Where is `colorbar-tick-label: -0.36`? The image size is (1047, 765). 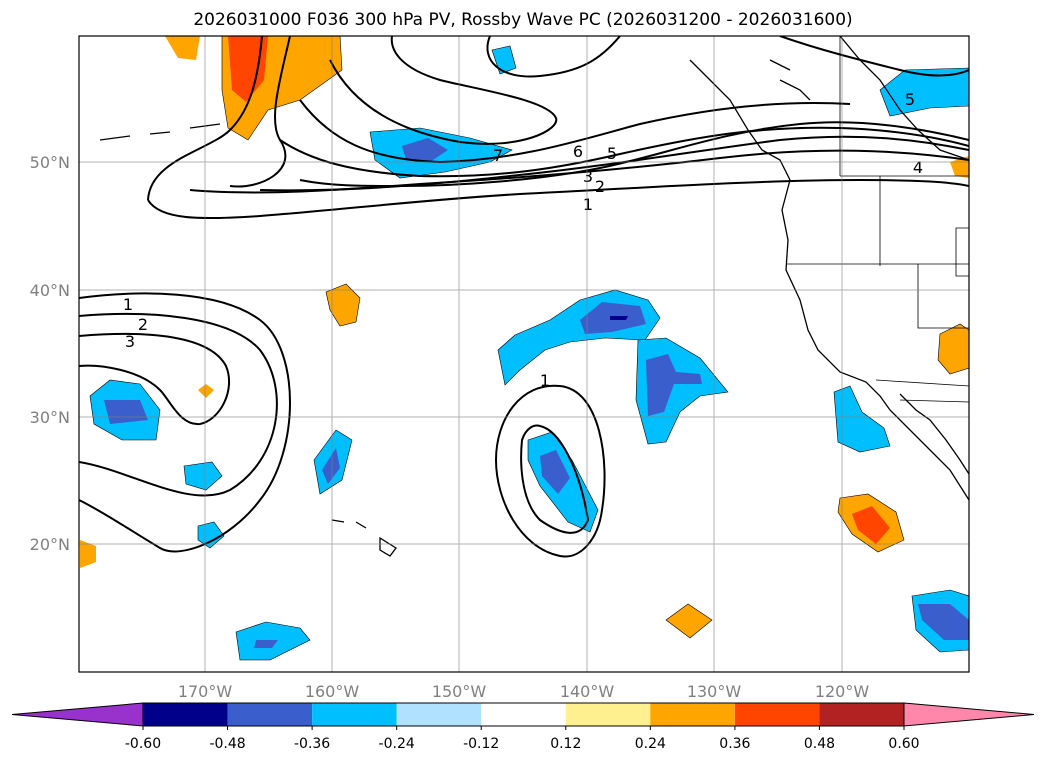
colorbar-tick-label: -0.36 is located at coordinates (312, 744).